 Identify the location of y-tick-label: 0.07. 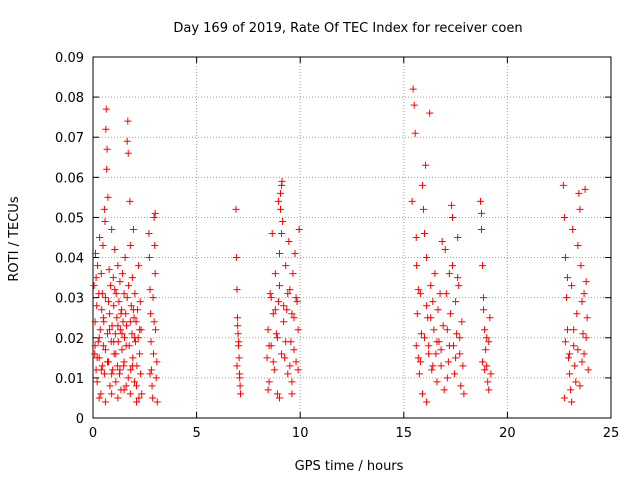
(69, 138).